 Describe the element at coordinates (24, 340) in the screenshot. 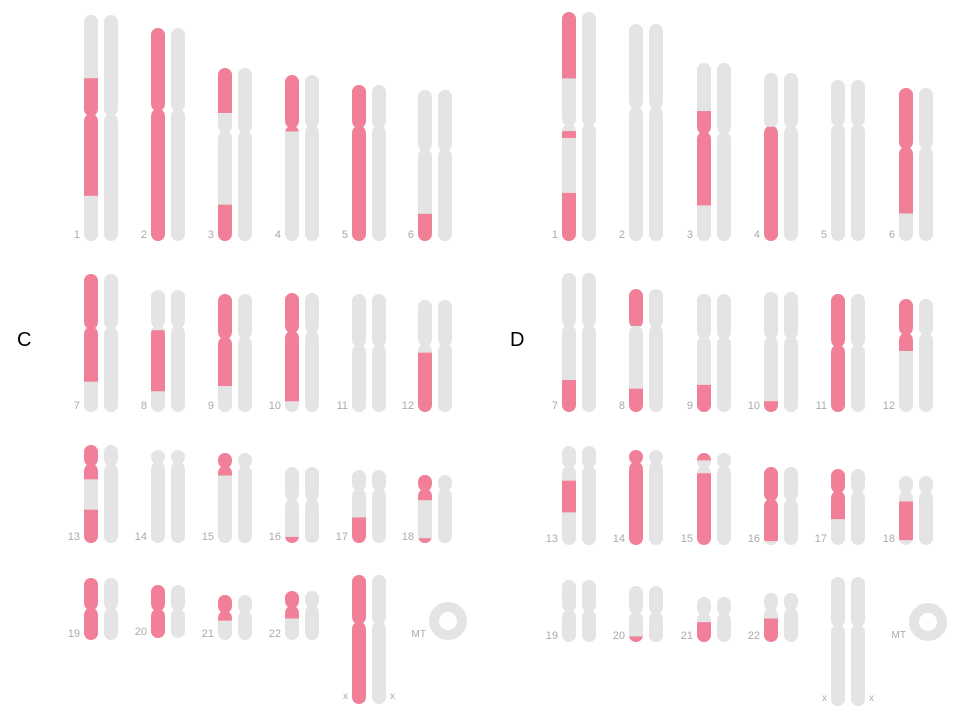

I see `panel-label-c: C` at that location.